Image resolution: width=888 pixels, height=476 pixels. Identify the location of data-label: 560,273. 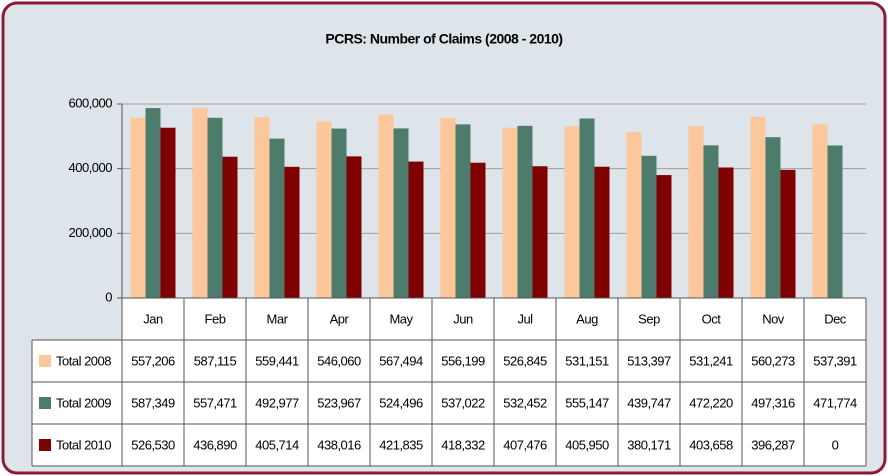
(773, 360).